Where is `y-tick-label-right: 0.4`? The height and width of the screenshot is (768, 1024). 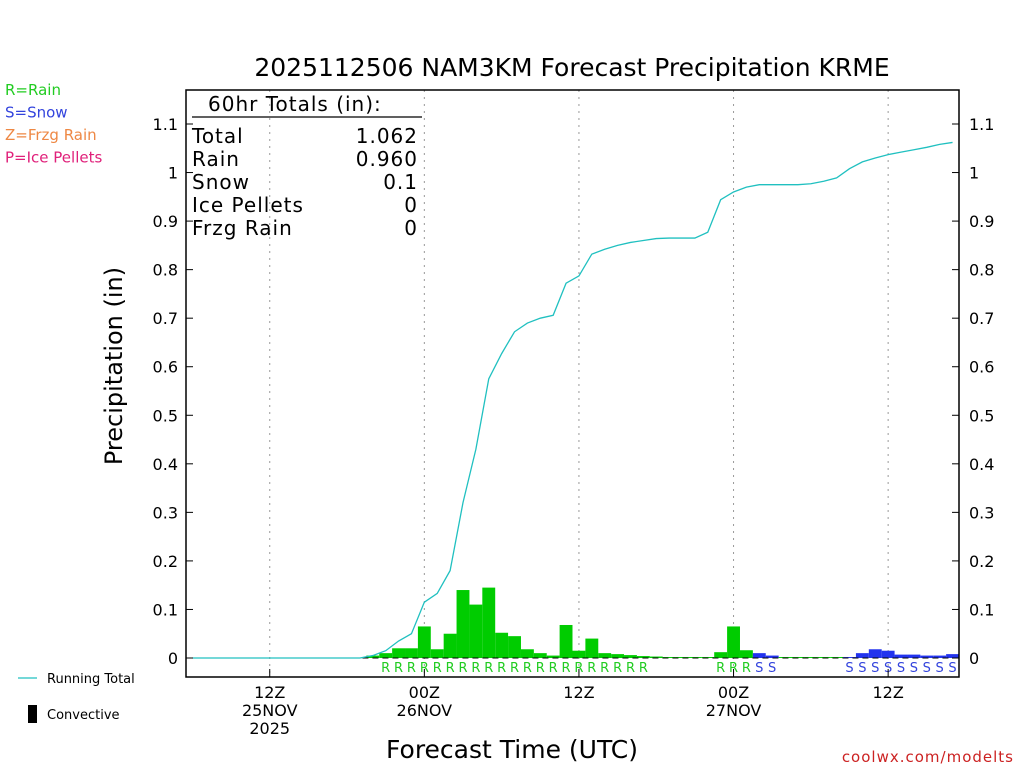 y-tick-label-right: 0.4 is located at coordinates (981, 464).